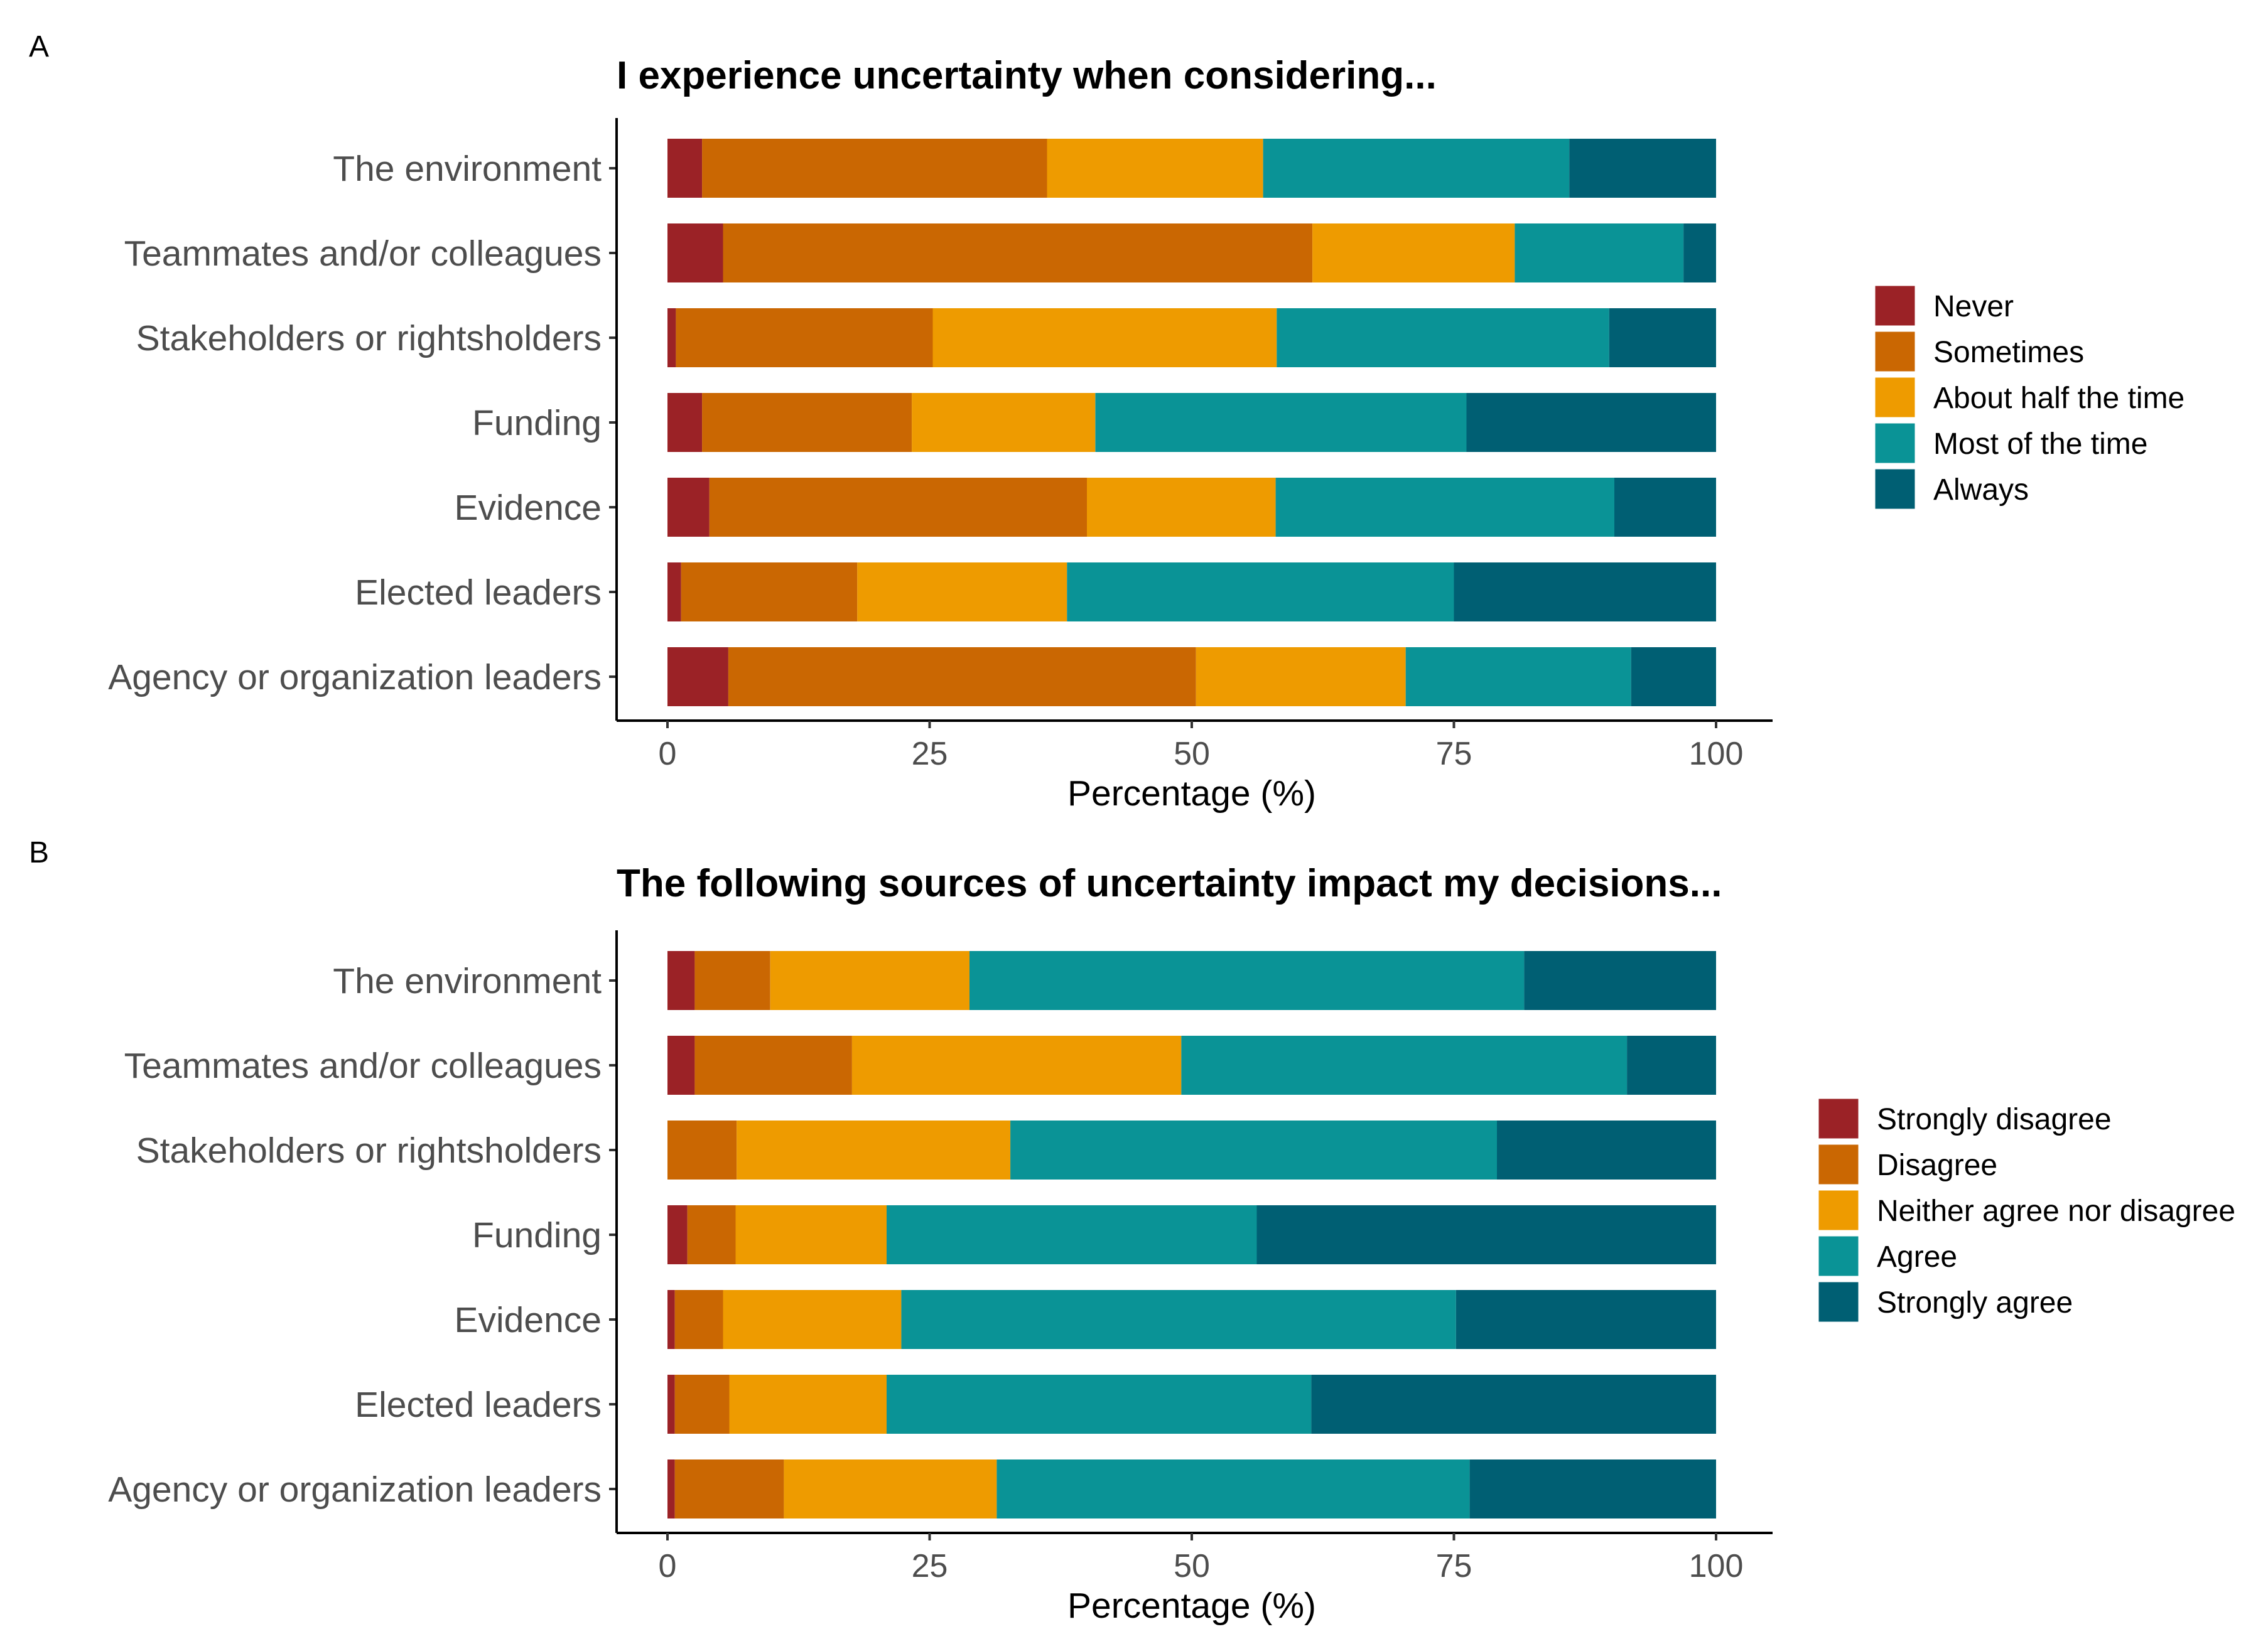  What do you see at coordinates (39, 852) in the screenshot?
I see `panel-b-letter: B` at bounding box center [39, 852].